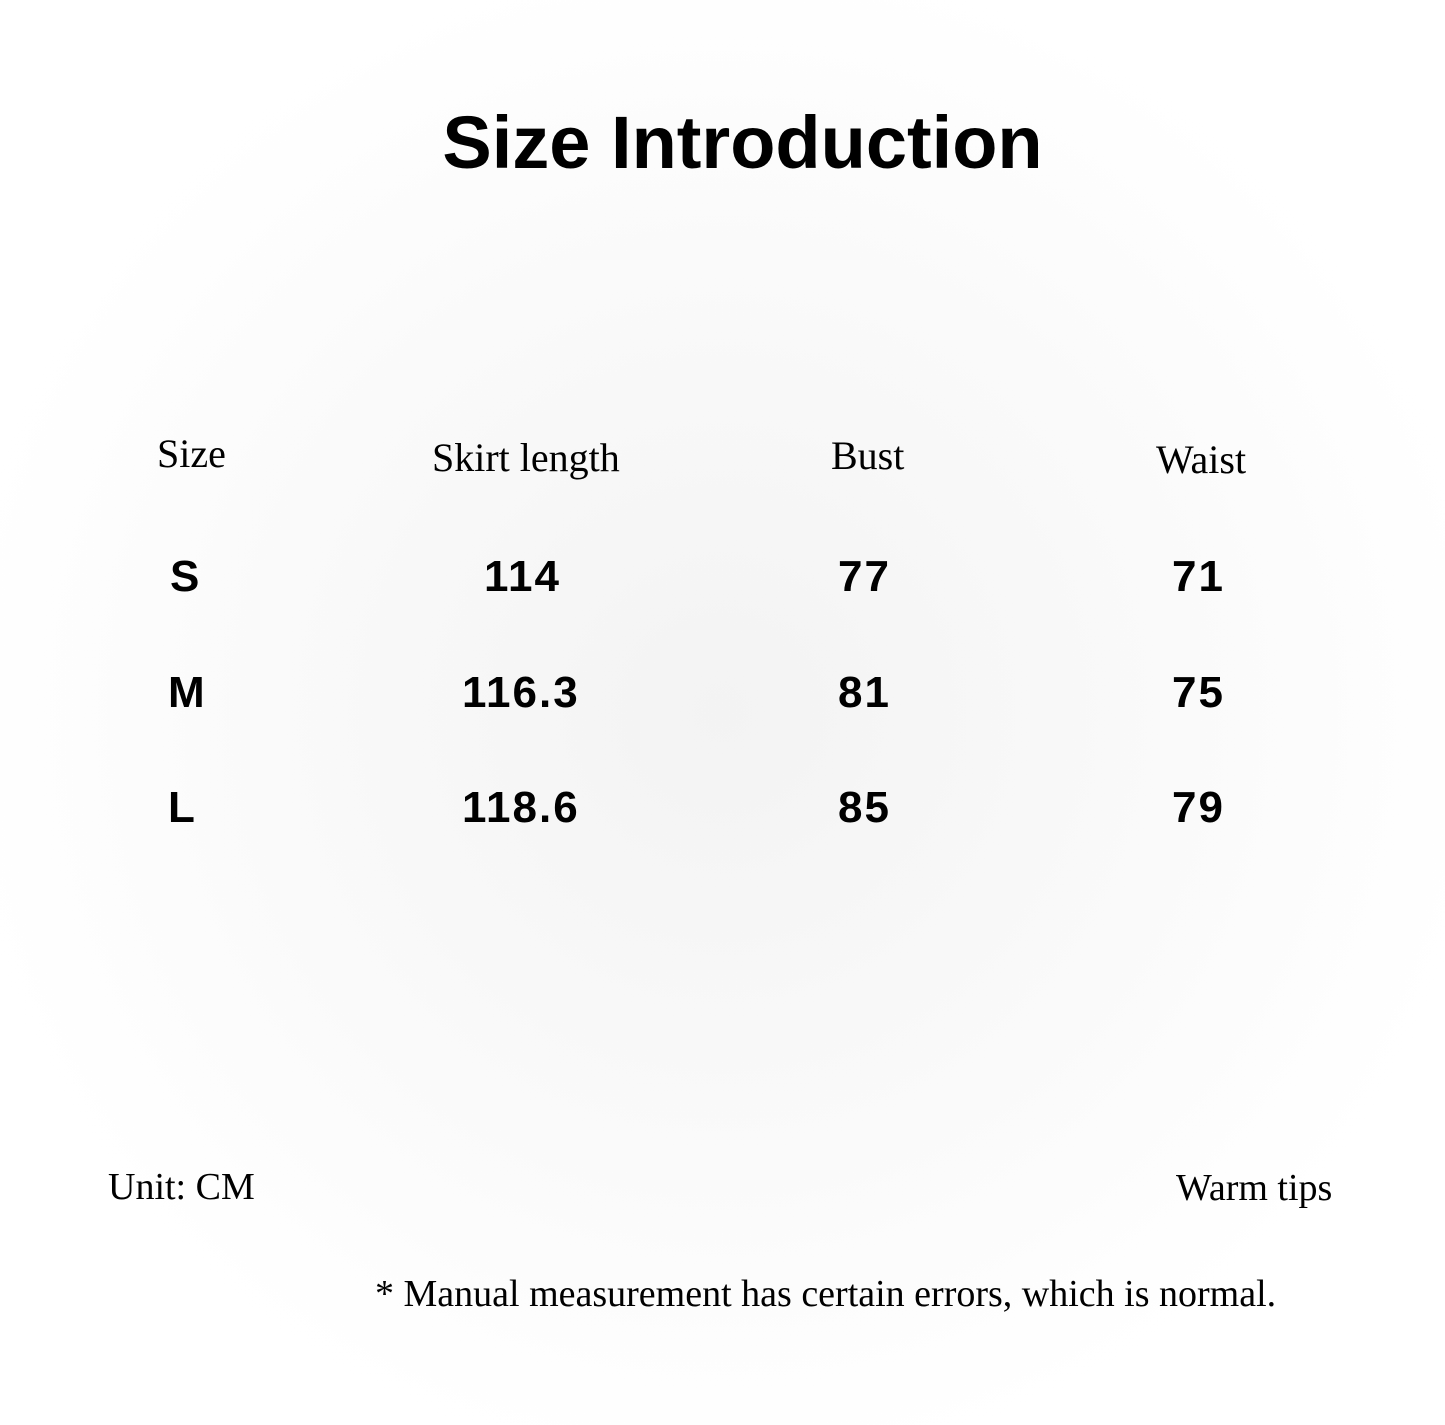 This screenshot has width=1445, height=1425. What do you see at coordinates (1198, 576) in the screenshot?
I see `cell-waist: 71` at bounding box center [1198, 576].